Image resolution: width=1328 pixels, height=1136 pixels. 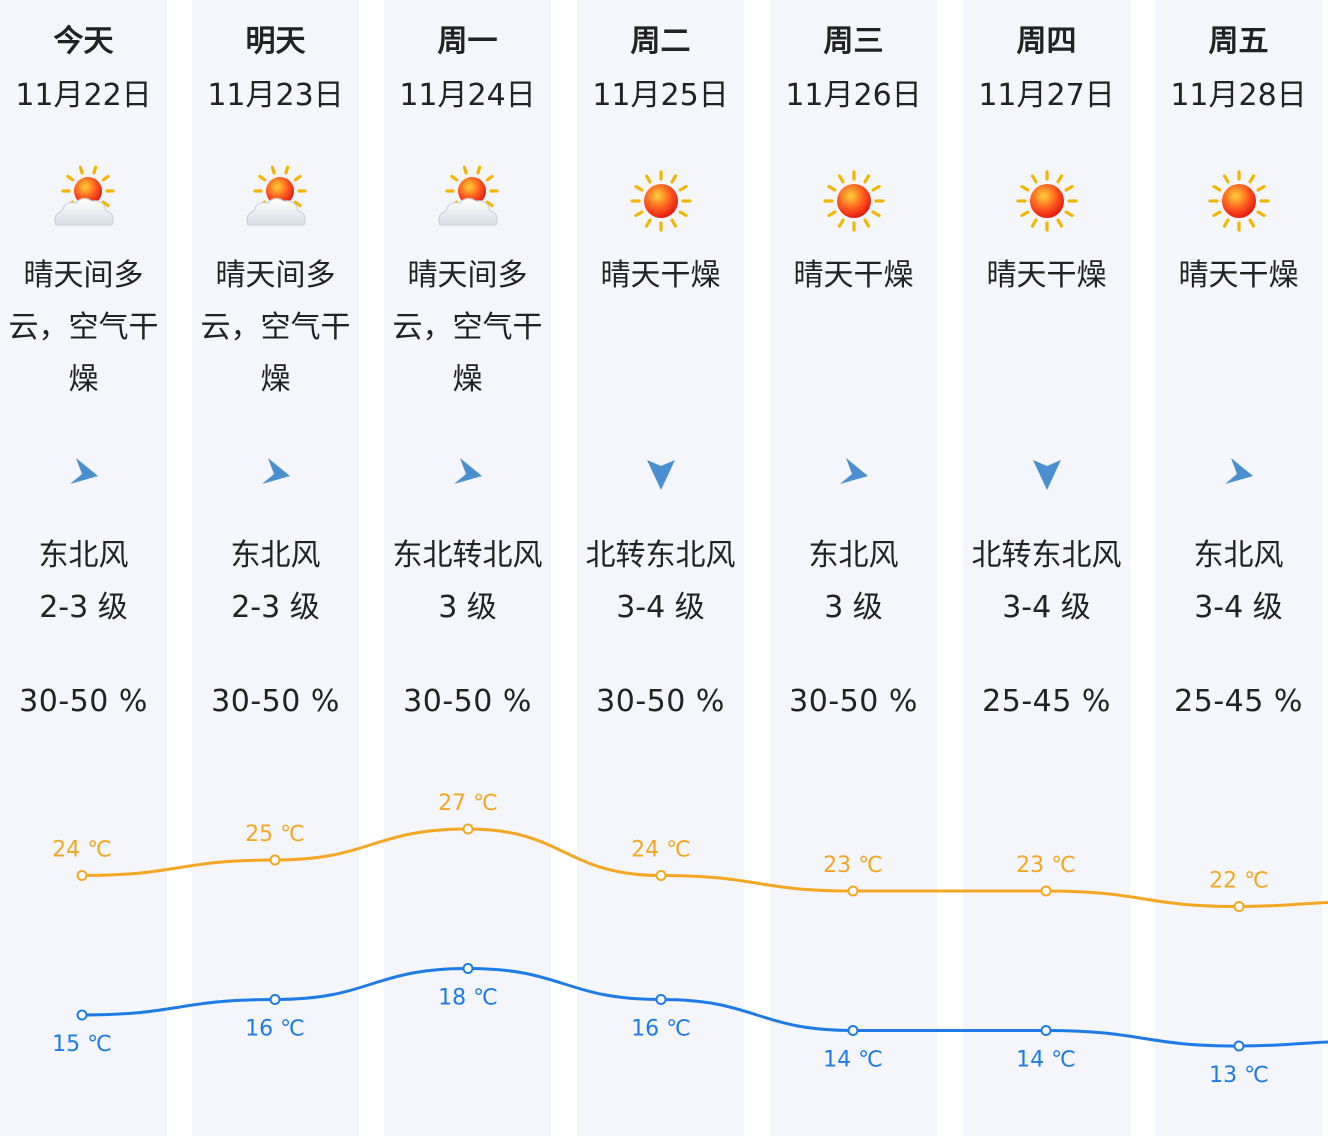 What do you see at coordinates (467, 95) in the screenshot?
I see `date-label: 11月24日` at bounding box center [467, 95].